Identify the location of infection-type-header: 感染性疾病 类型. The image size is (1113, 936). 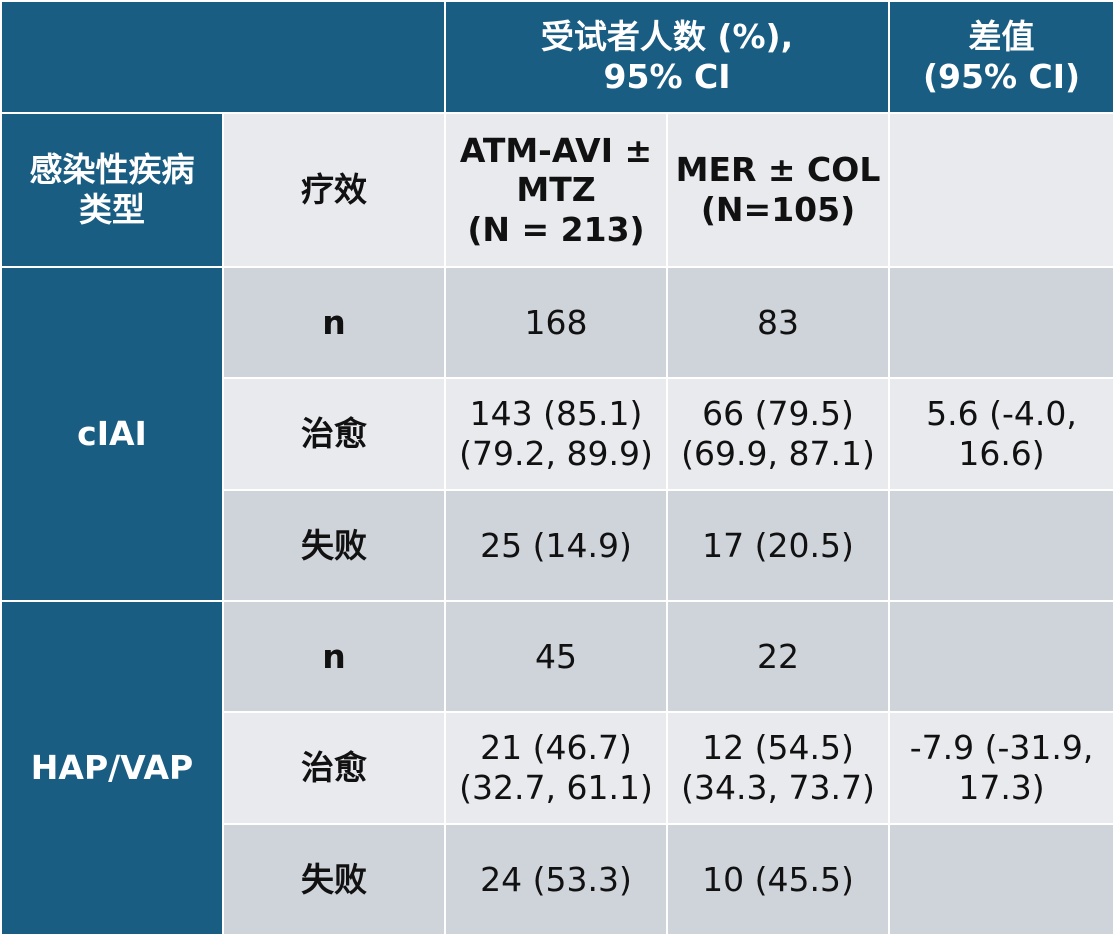
(112, 190).